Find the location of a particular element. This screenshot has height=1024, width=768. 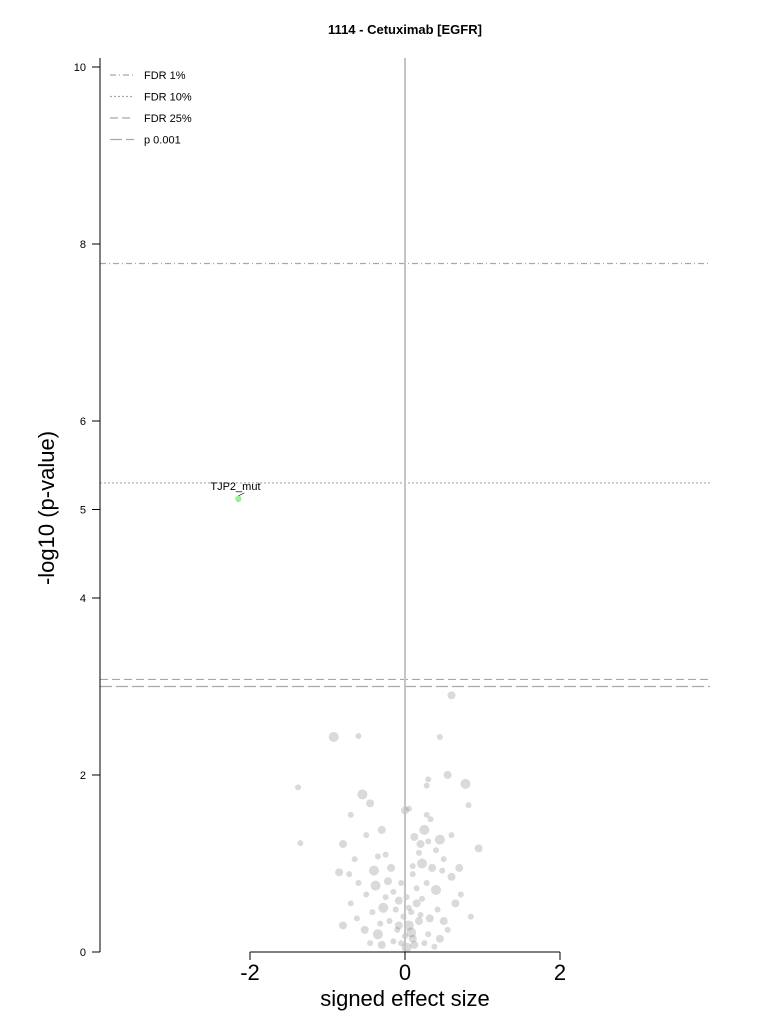

highlight-points: TJP2_mut is located at coordinates (235, 492).